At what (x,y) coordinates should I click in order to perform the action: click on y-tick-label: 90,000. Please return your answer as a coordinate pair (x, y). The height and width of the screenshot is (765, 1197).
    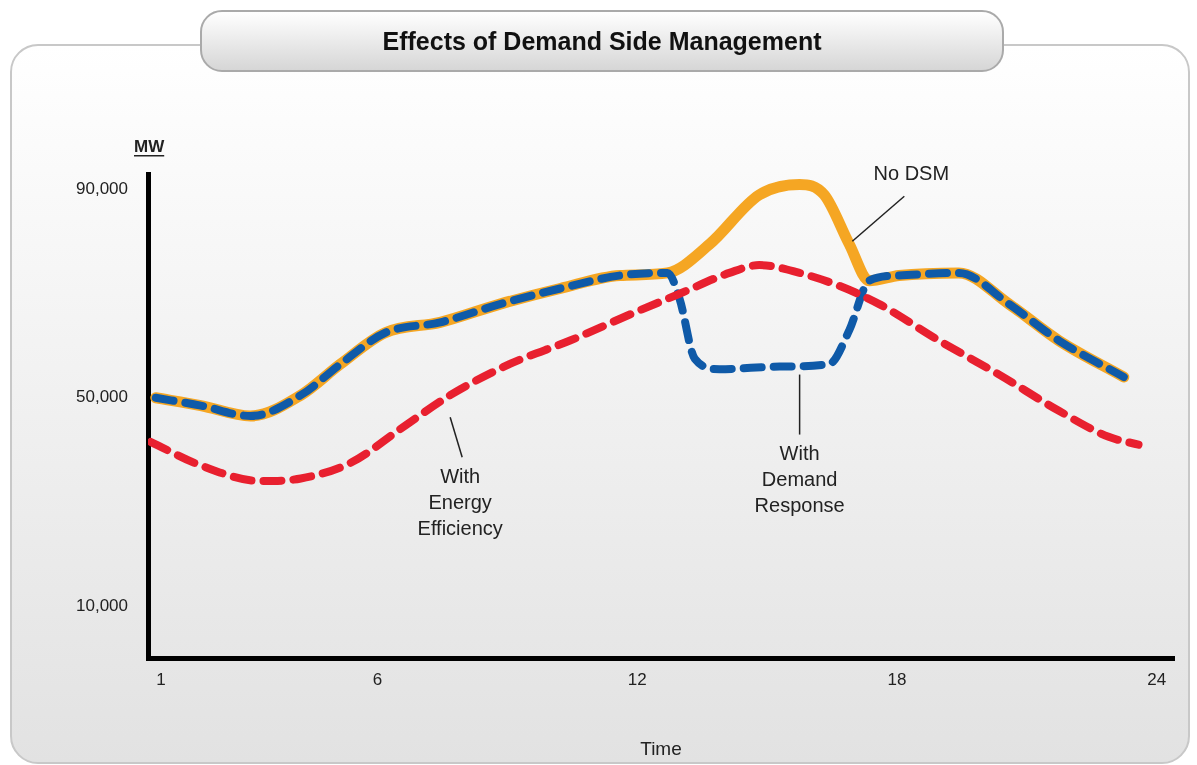
    Looking at the image, I should click on (102, 189).